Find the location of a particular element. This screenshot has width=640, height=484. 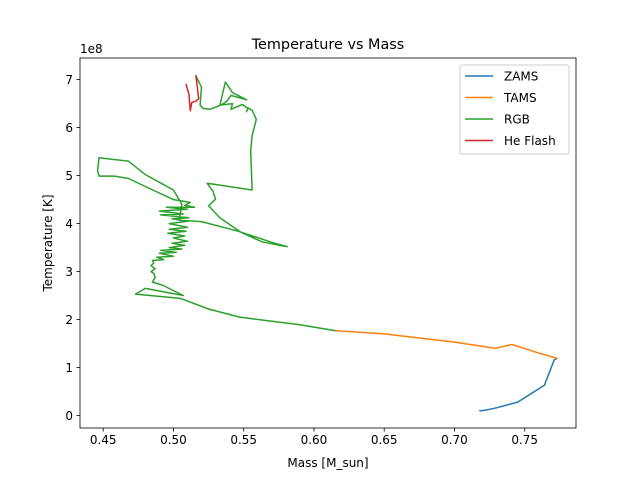

series-line-he-flash is located at coordinates (192, 93).